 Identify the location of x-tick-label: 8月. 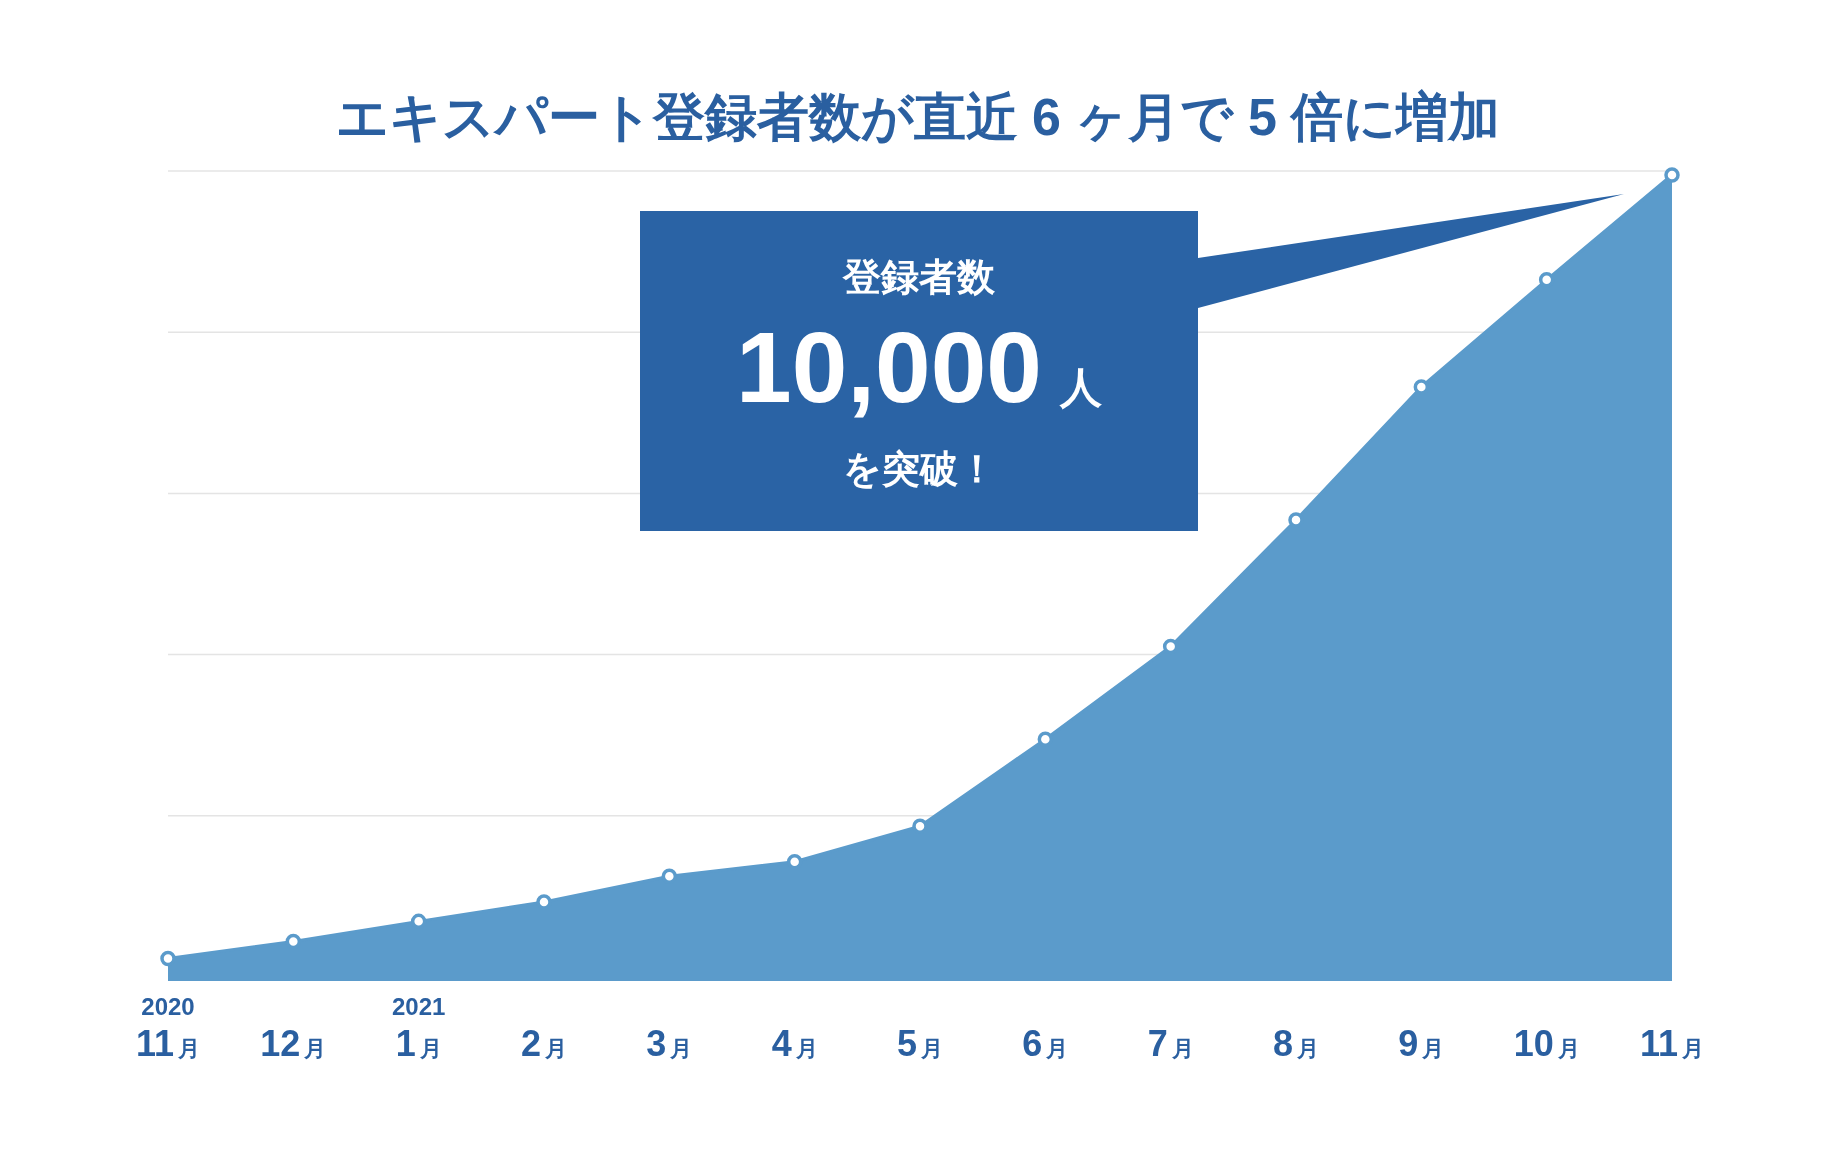
(1296, 1043).